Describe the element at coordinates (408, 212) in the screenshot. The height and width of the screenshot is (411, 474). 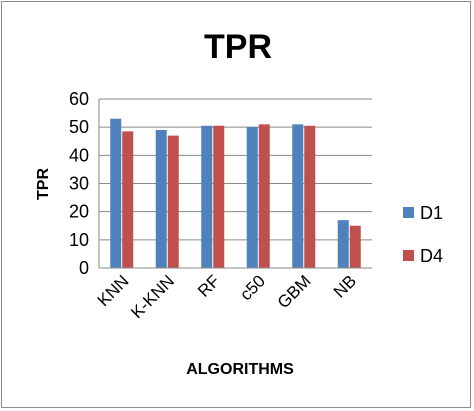
I see `legend-swatch-d1` at that location.